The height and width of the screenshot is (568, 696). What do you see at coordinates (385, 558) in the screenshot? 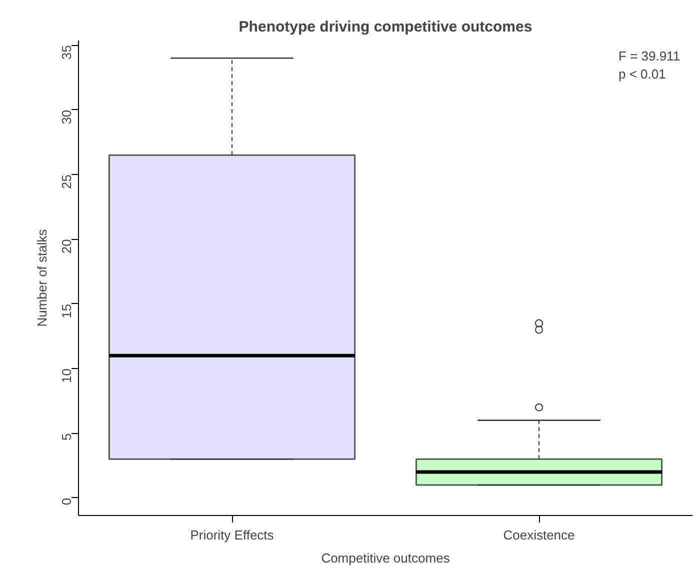
I see `x-axis-title: Competitive outcomes` at bounding box center [385, 558].